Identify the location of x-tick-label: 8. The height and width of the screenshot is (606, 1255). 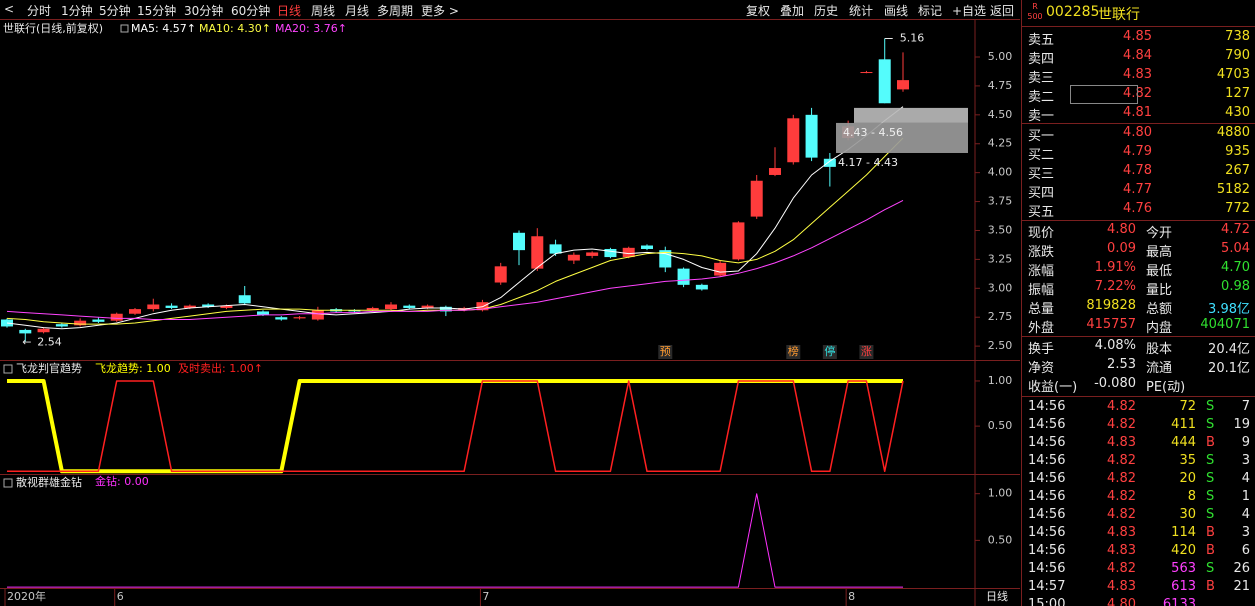
(851, 596).